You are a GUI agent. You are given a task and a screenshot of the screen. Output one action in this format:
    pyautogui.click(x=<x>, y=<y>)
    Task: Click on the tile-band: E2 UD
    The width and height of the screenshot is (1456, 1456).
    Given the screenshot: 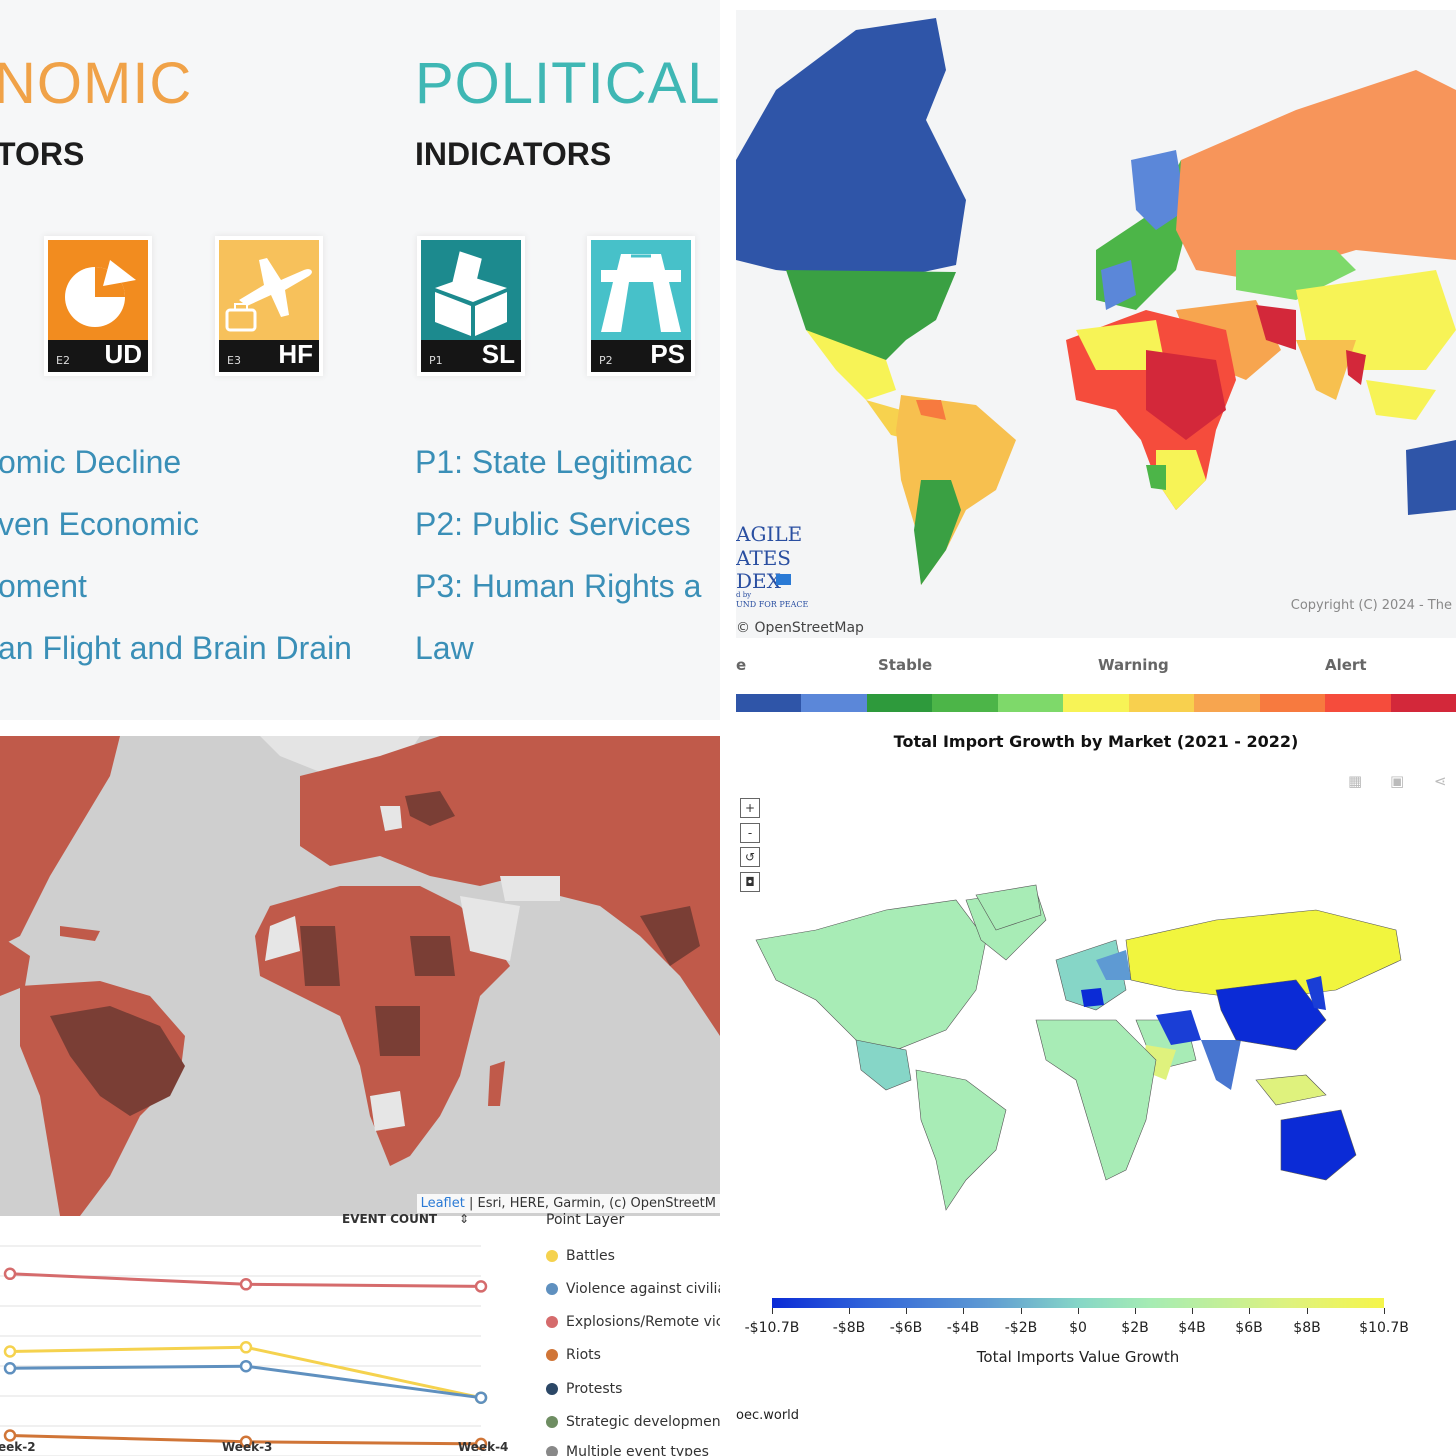 What is the action you would take?
    pyautogui.click(x=98, y=355)
    